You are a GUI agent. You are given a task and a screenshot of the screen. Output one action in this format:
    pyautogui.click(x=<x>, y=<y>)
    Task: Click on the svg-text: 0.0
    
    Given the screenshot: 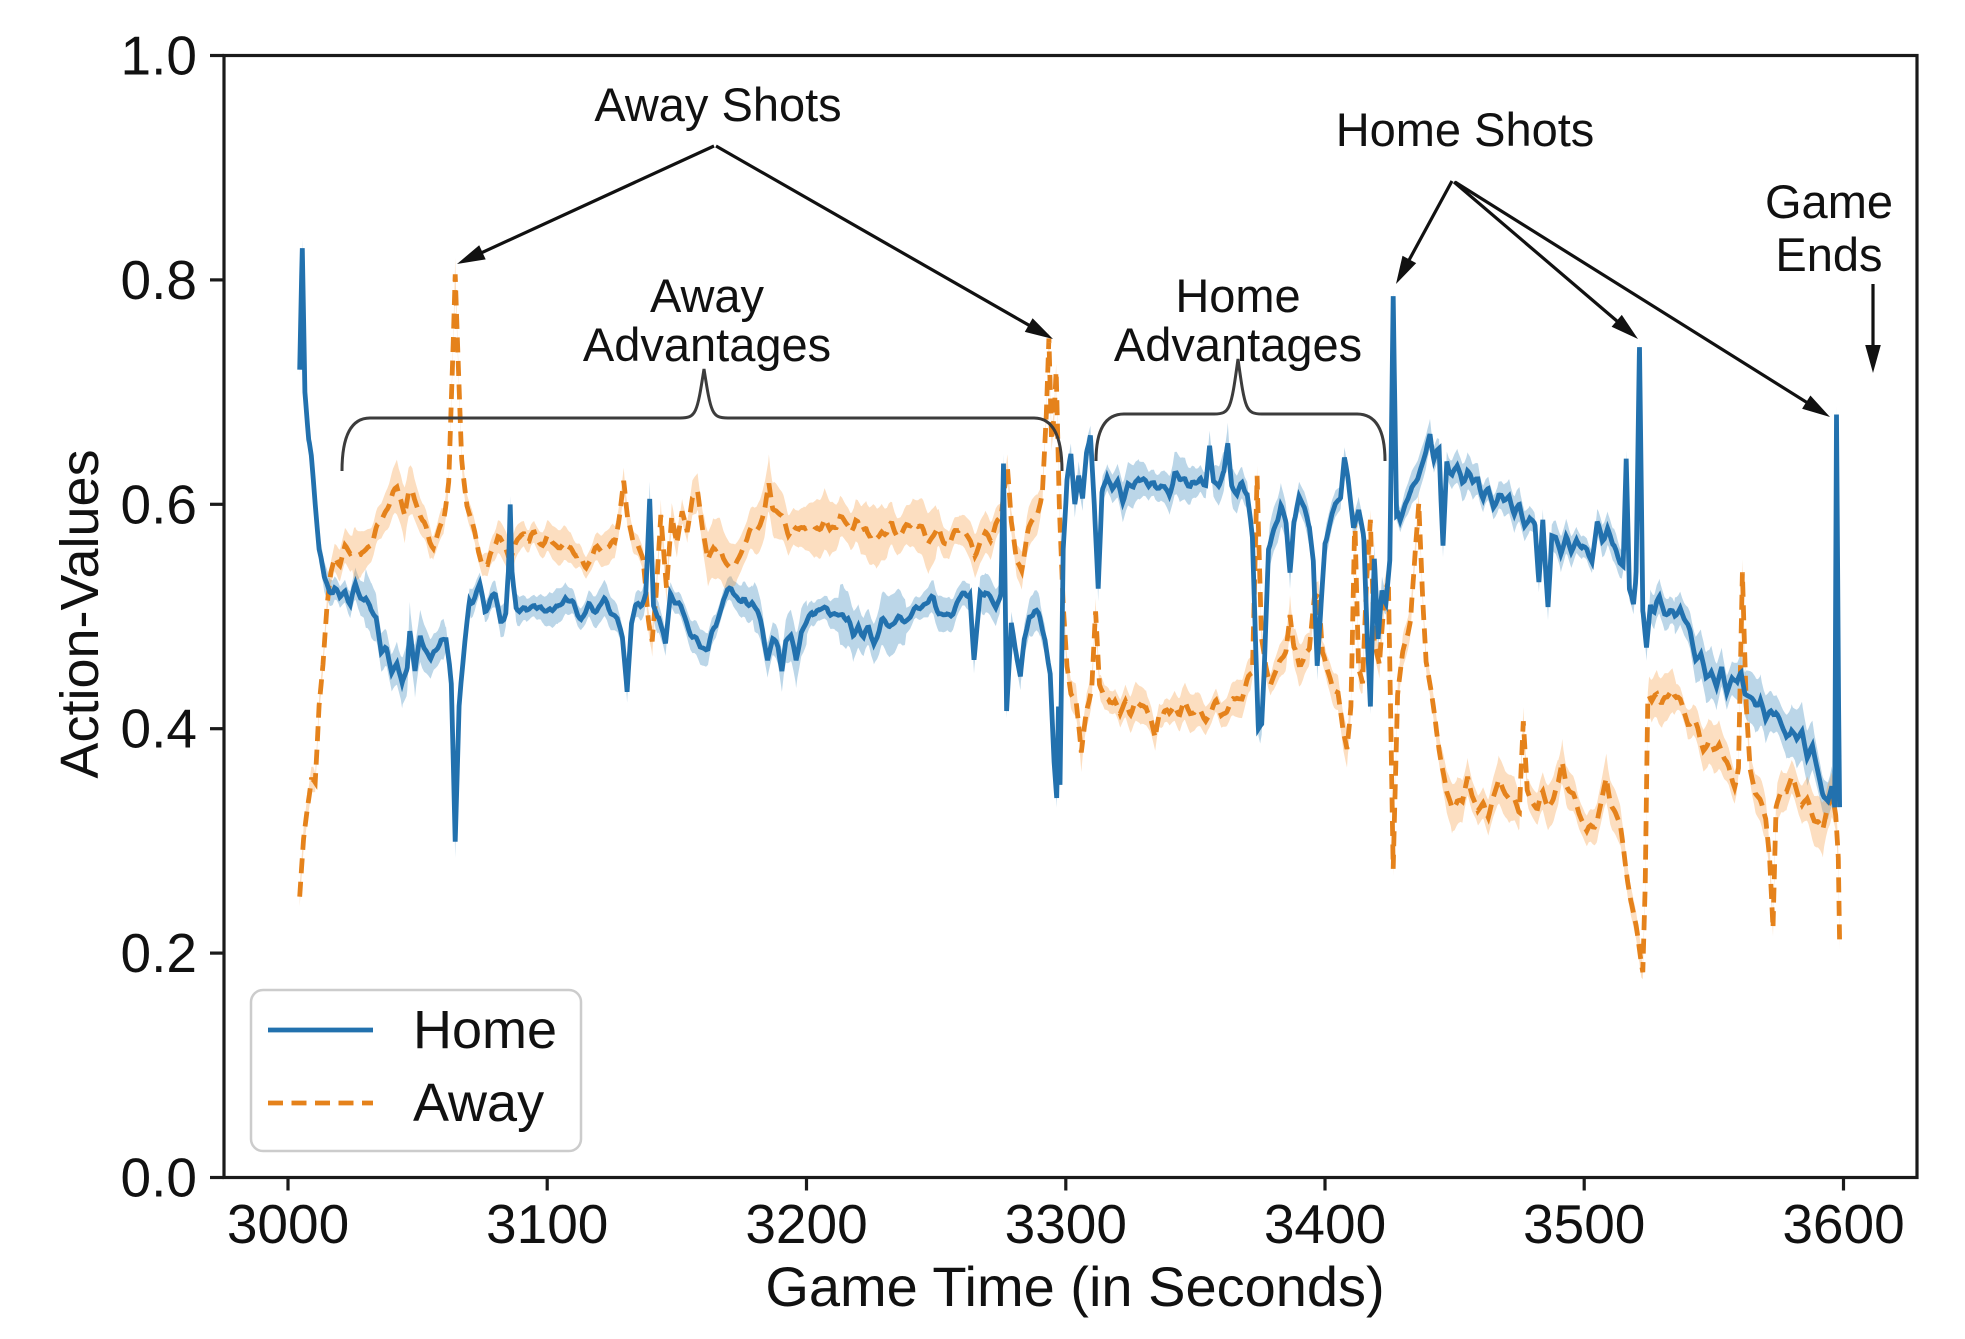 What is the action you would take?
    pyautogui.click(x=159, y=1178)
    